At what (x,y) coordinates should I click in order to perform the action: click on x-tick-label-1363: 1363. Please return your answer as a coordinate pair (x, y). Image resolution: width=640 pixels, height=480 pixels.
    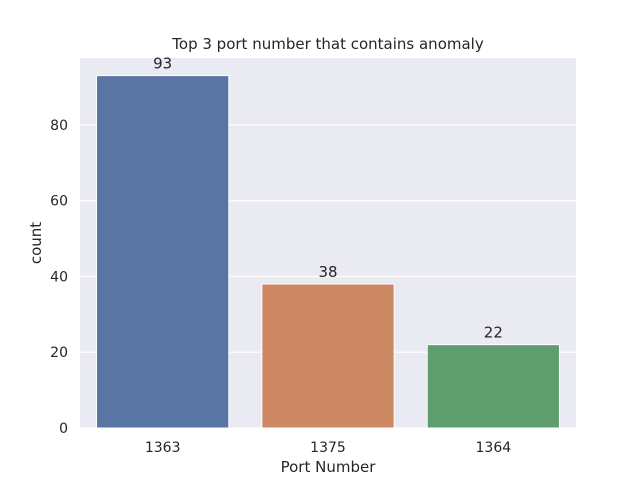
    Looking at the image, I should click on (163, 448).